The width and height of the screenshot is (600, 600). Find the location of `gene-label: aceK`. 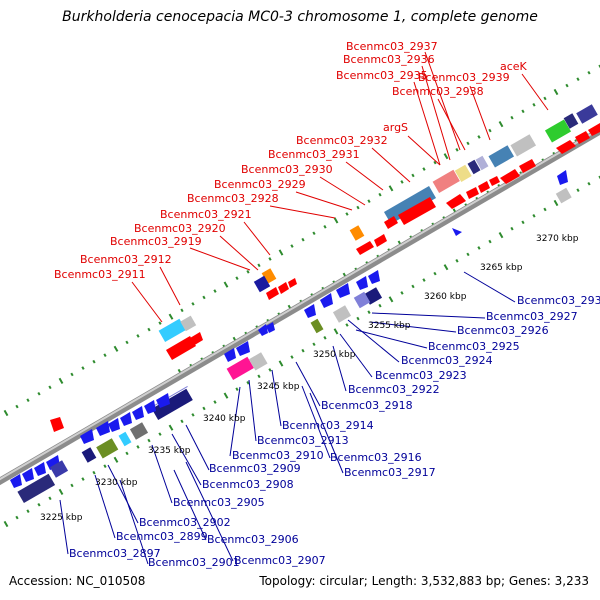

gene-label: aceK is located at coordinates (514, 66).